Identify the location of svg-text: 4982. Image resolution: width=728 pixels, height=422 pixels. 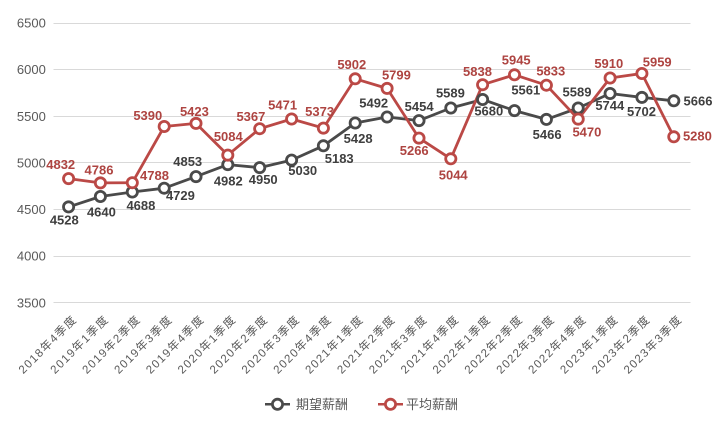
(228, 180).